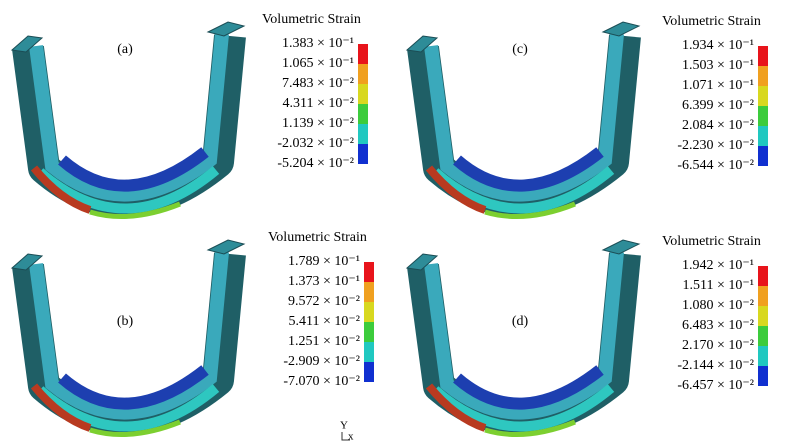 This screenshot has width=797, height=446. I want to click on legend-tick-label: -2.909 × 10⁻², so click(321, 361).